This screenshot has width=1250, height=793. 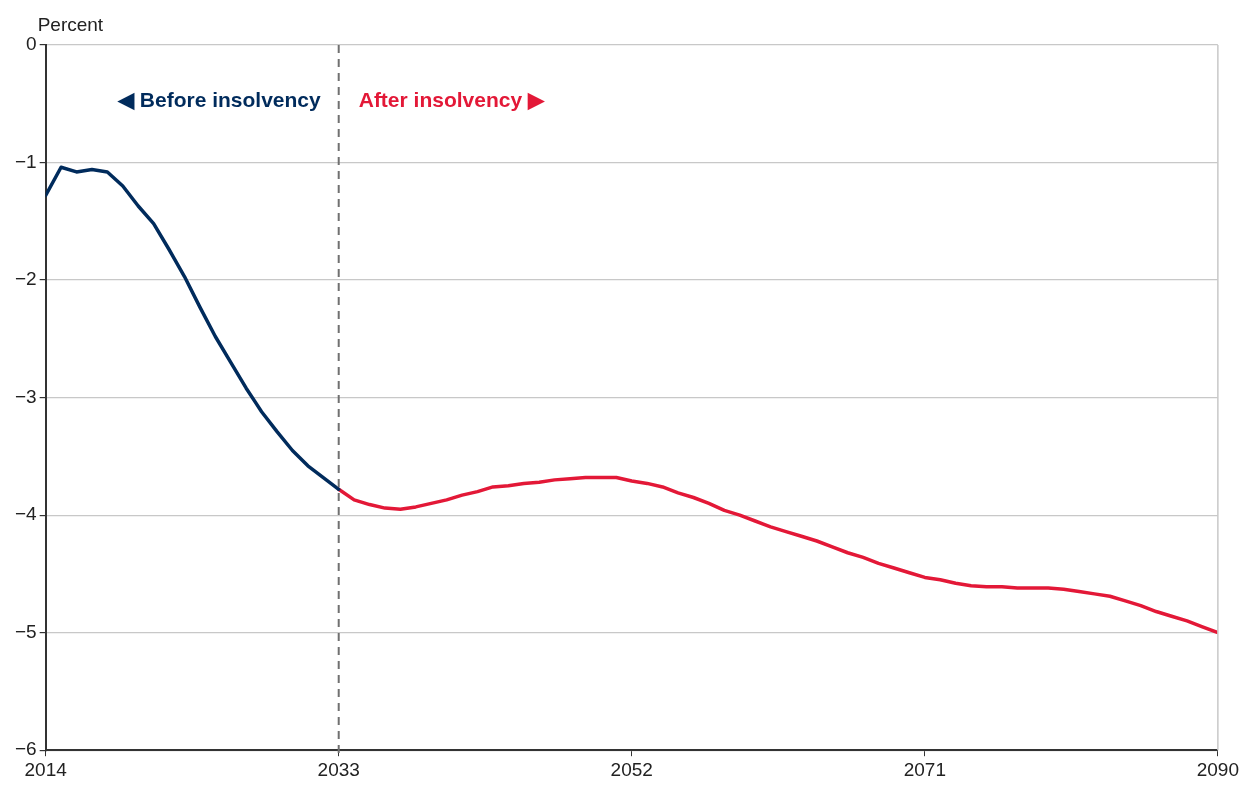 I want to click on y-axis-title: Percent, so click(x=70, y=24).